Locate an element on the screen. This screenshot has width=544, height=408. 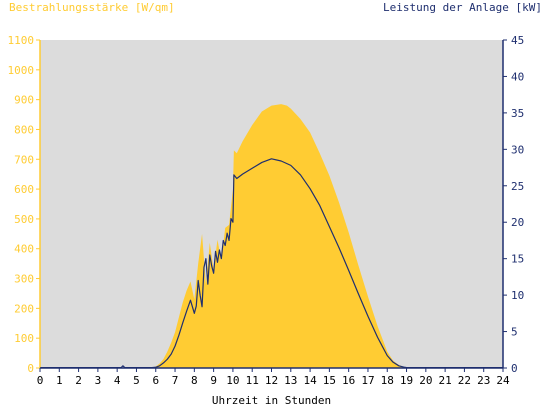
x-tick-label: 0 is located at coordinates (40, 380).